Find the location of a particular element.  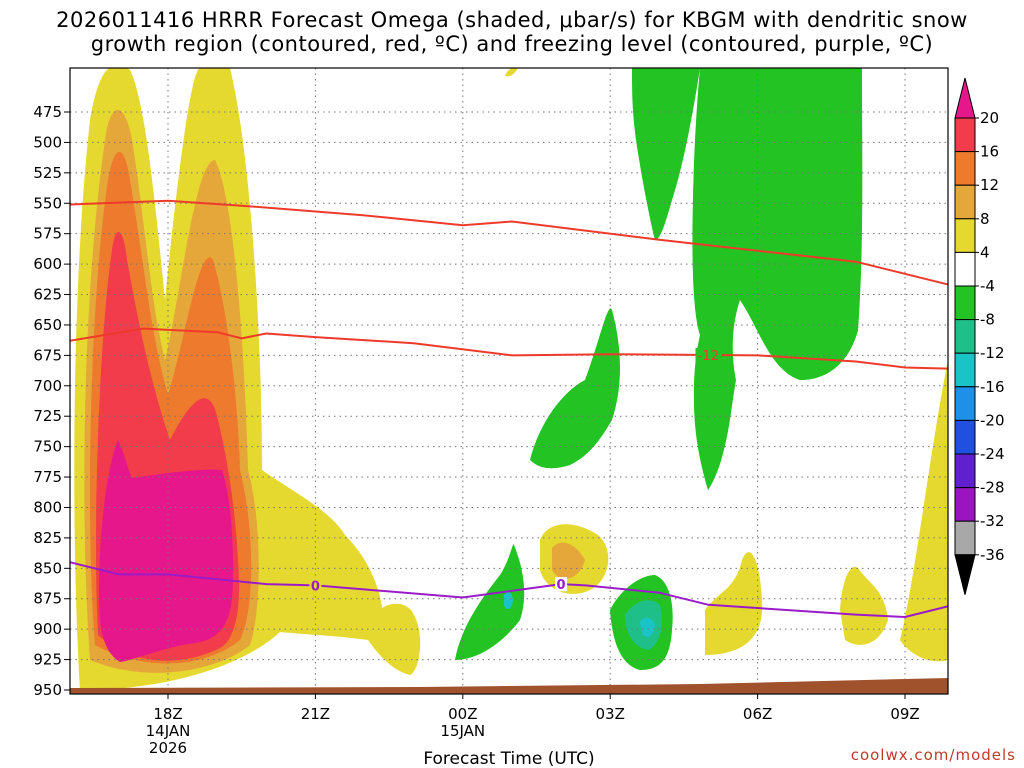

terrain-ground is located at coordinates (509, 686).